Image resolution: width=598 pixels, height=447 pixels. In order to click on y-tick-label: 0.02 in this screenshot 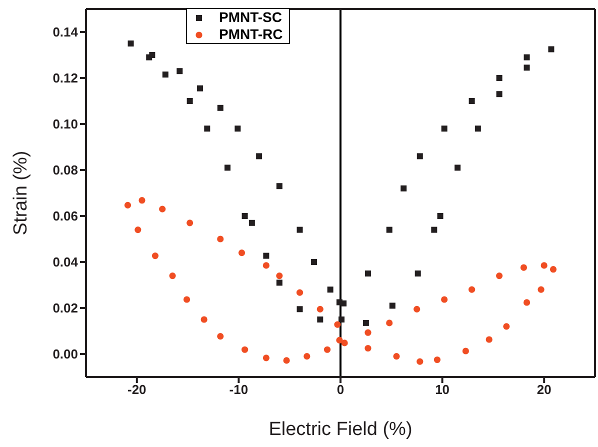, I will do `click(65, 308)`.